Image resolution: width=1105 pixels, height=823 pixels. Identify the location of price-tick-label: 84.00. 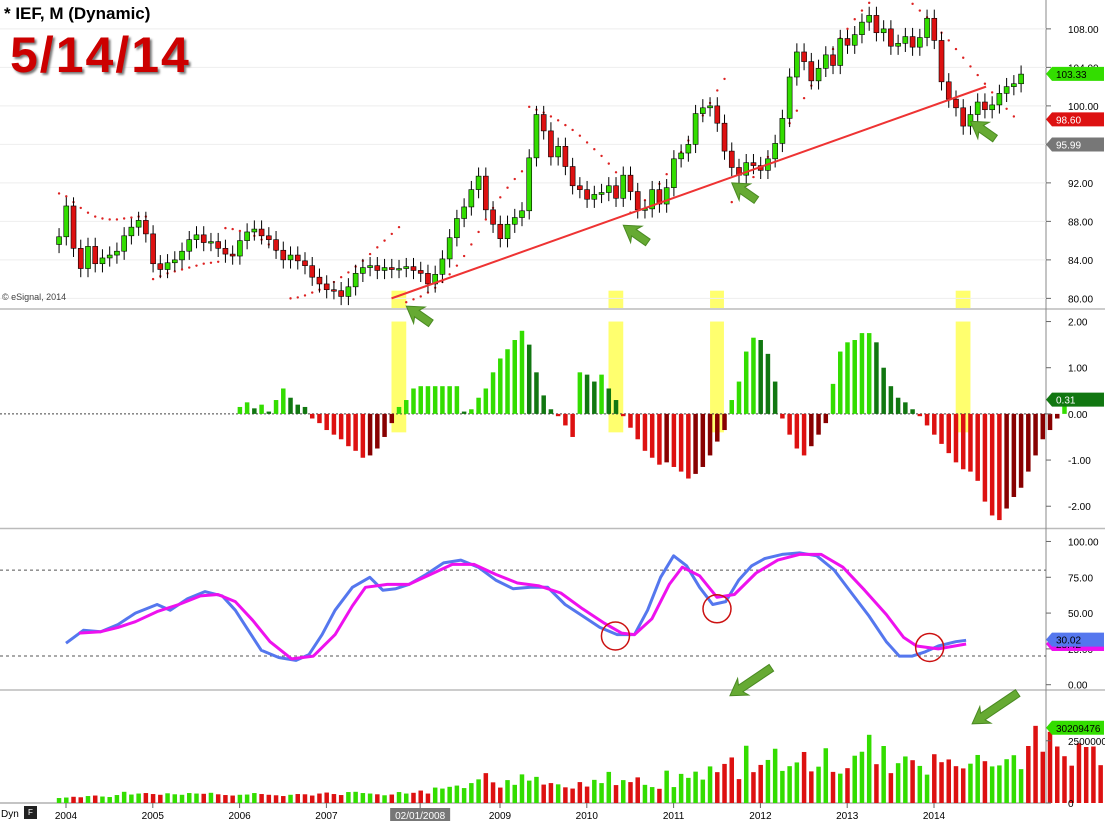
(1080, 261).